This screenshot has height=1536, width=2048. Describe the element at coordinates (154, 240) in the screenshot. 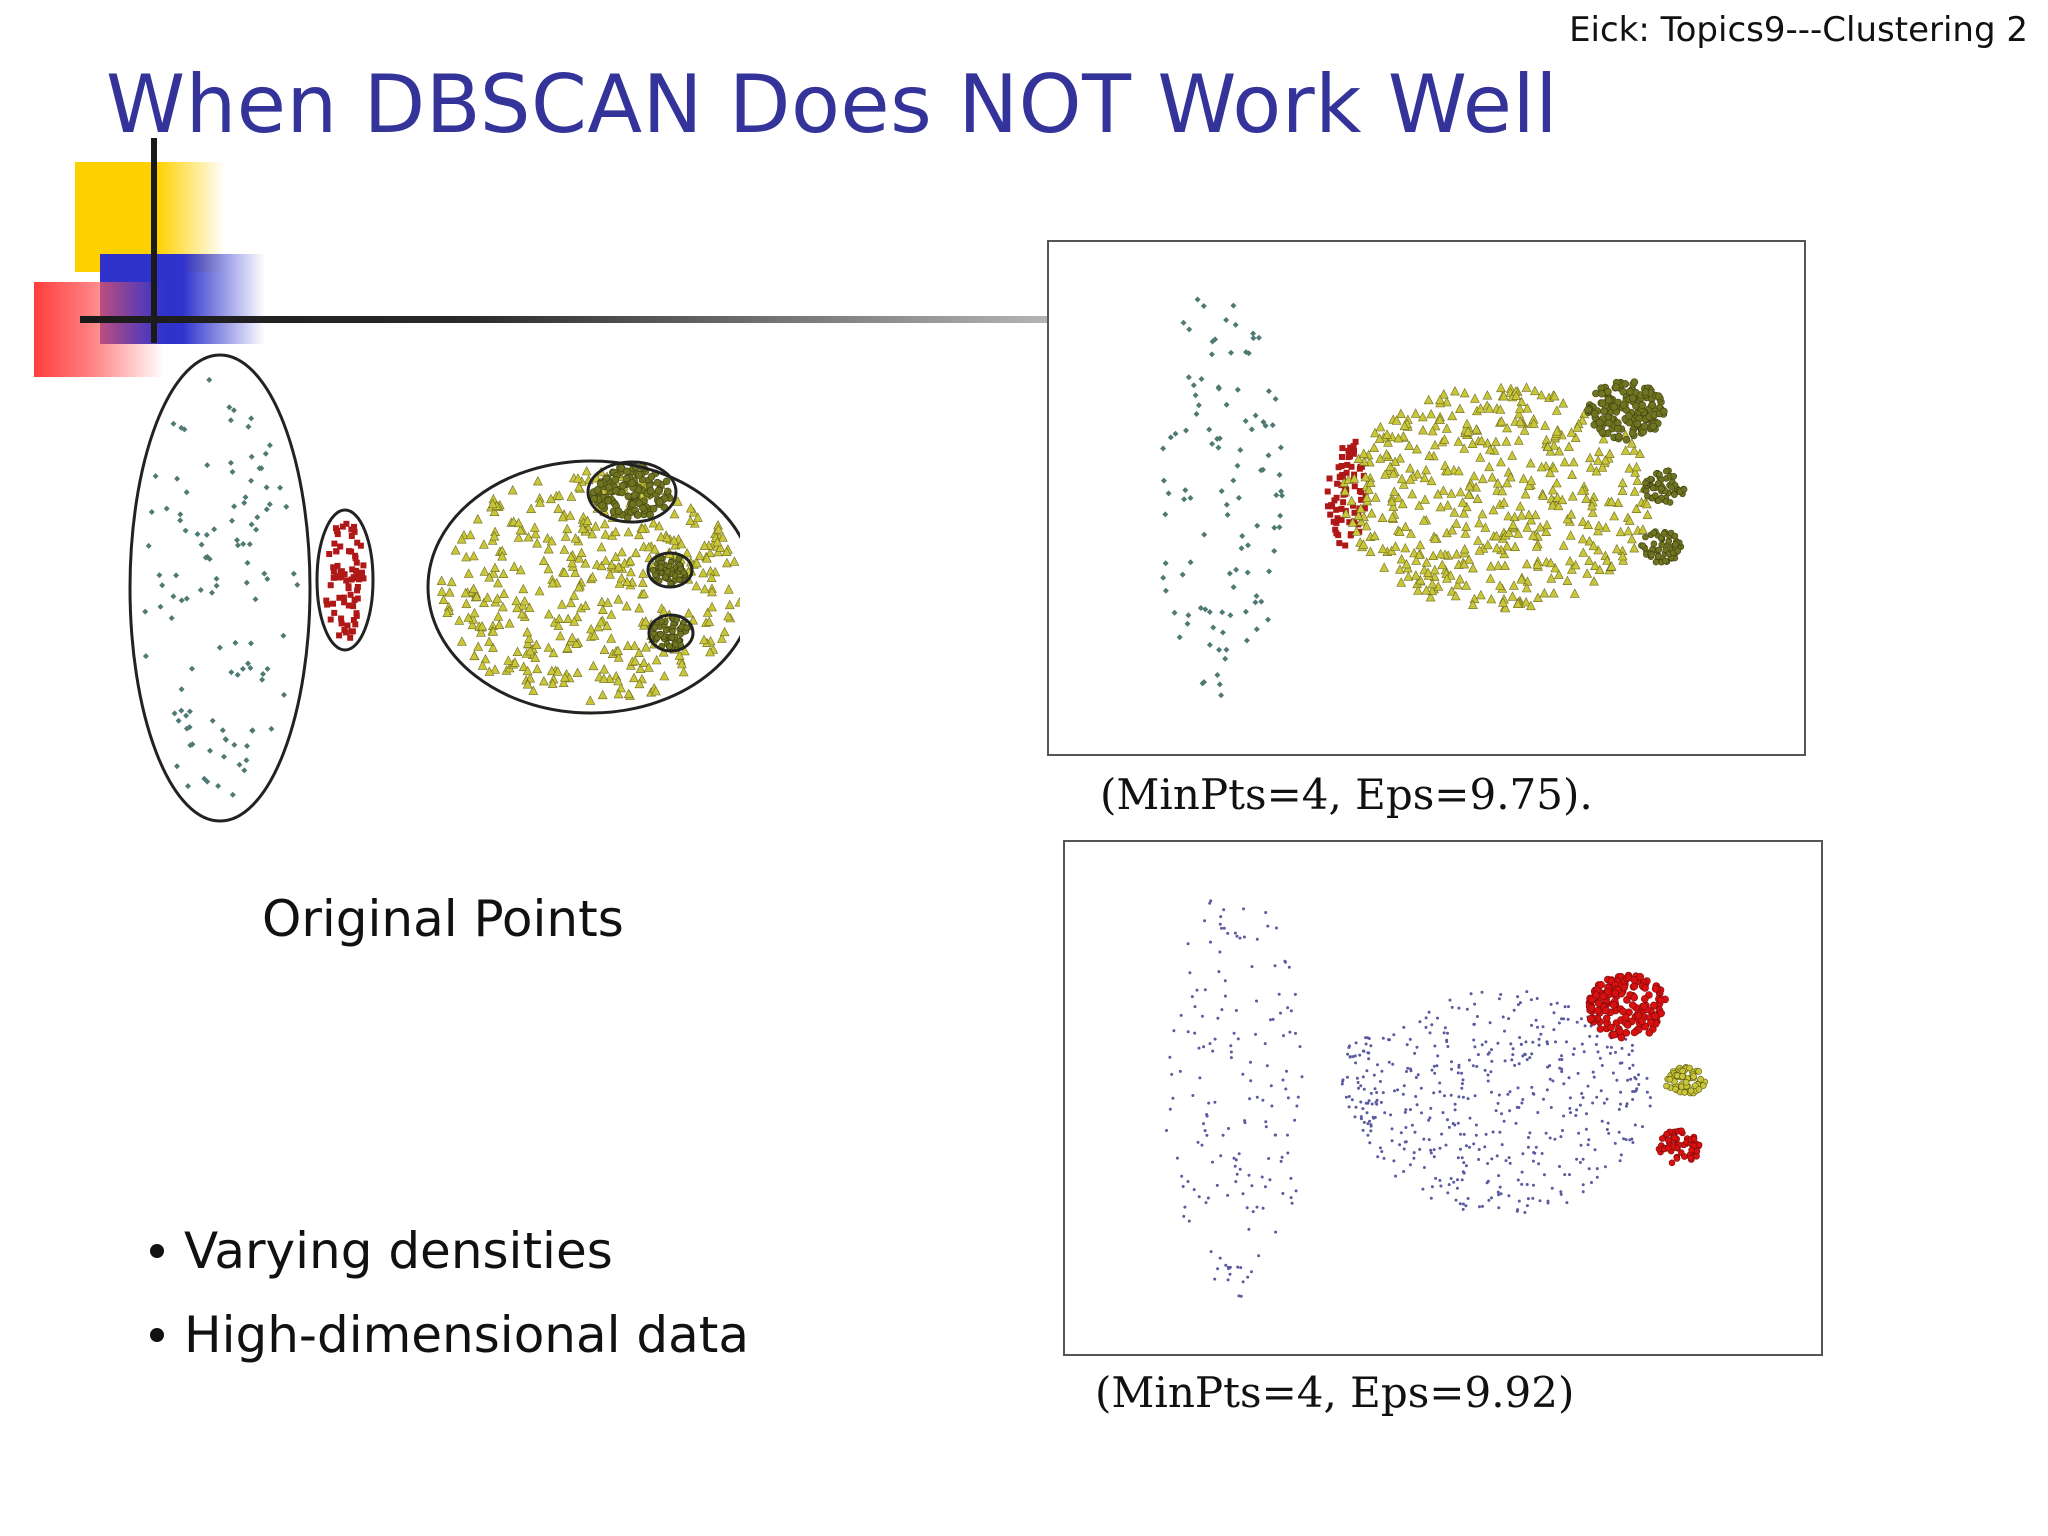

I see `decor-vertical-line` at that location.